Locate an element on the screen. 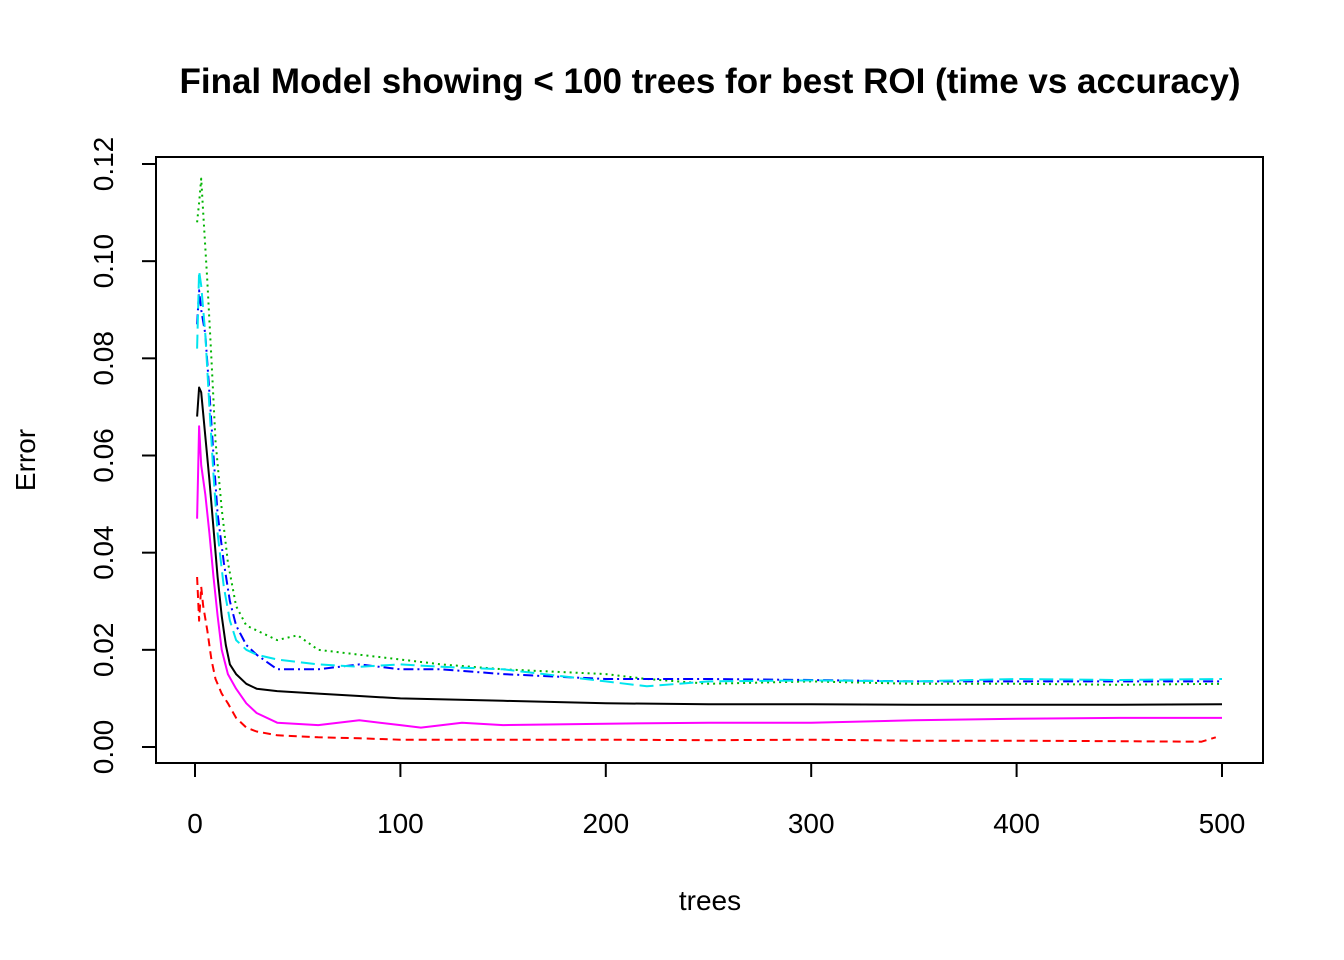  x-tick-label: 400 is located at coordinates (1016, 823).